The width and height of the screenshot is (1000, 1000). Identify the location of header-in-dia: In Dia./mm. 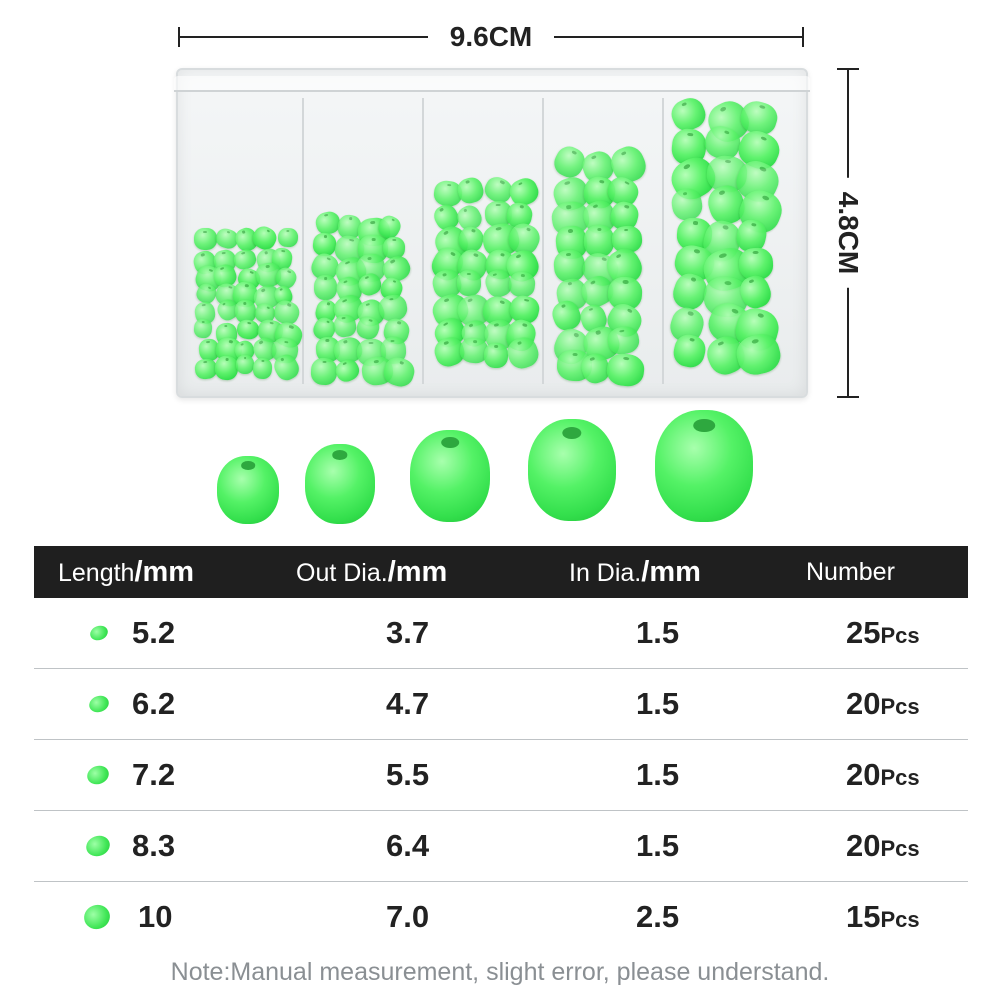
(635, 572).